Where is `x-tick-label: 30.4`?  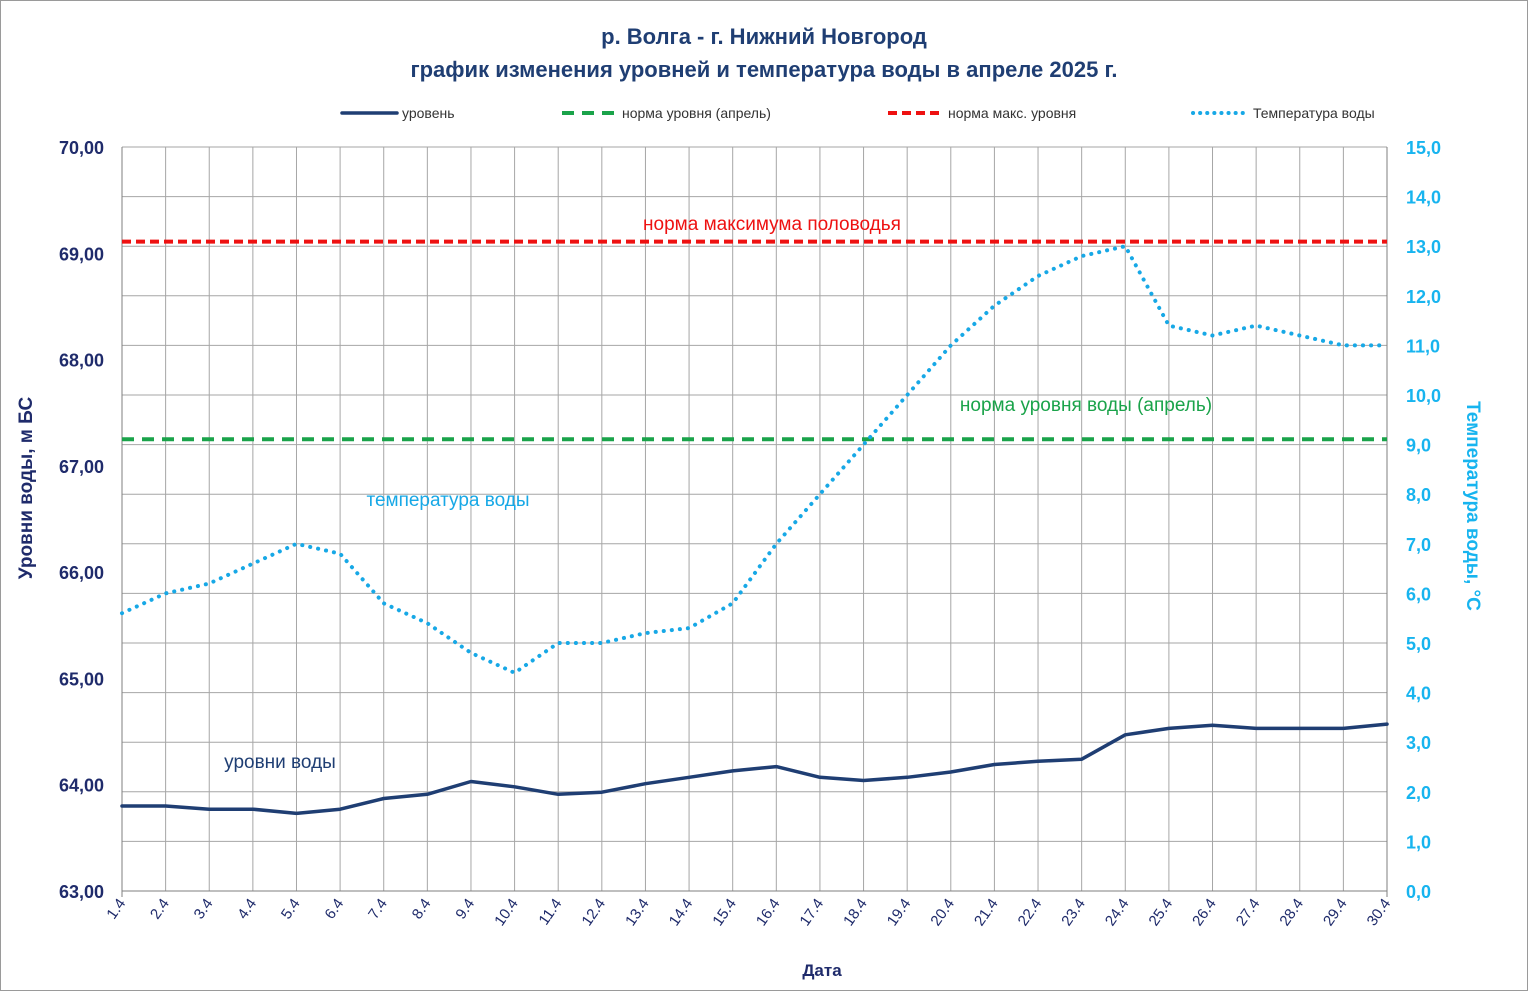
x-tick-label: 30.4 is located at coordinates (1379, 913).